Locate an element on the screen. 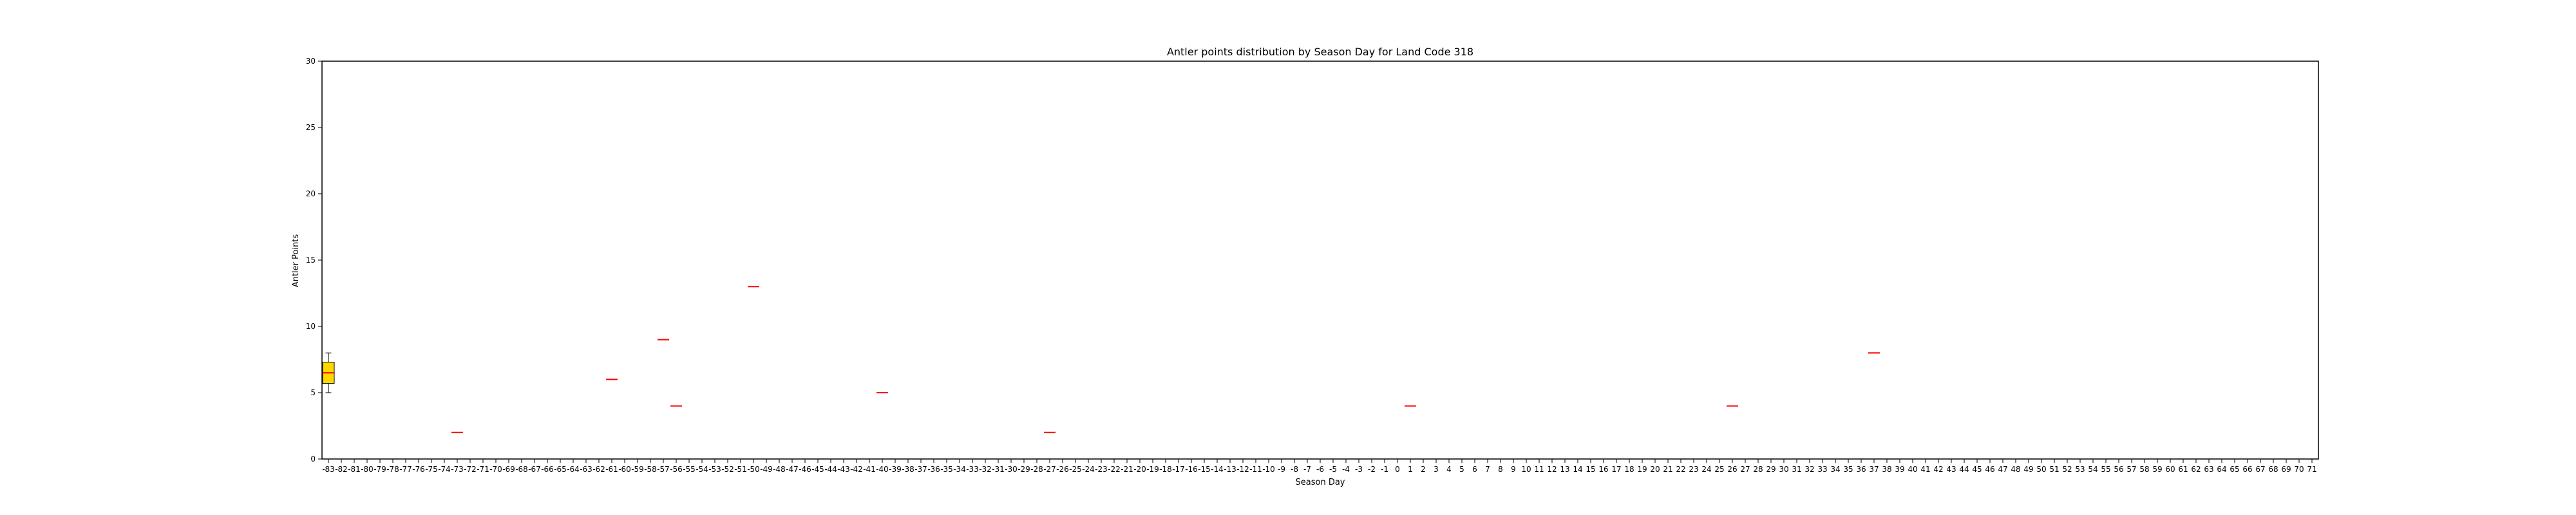 Image resolution: width=2576 pixels, height=515 pixels. x-tick-label: -49 is located at coordinates (766, 470).